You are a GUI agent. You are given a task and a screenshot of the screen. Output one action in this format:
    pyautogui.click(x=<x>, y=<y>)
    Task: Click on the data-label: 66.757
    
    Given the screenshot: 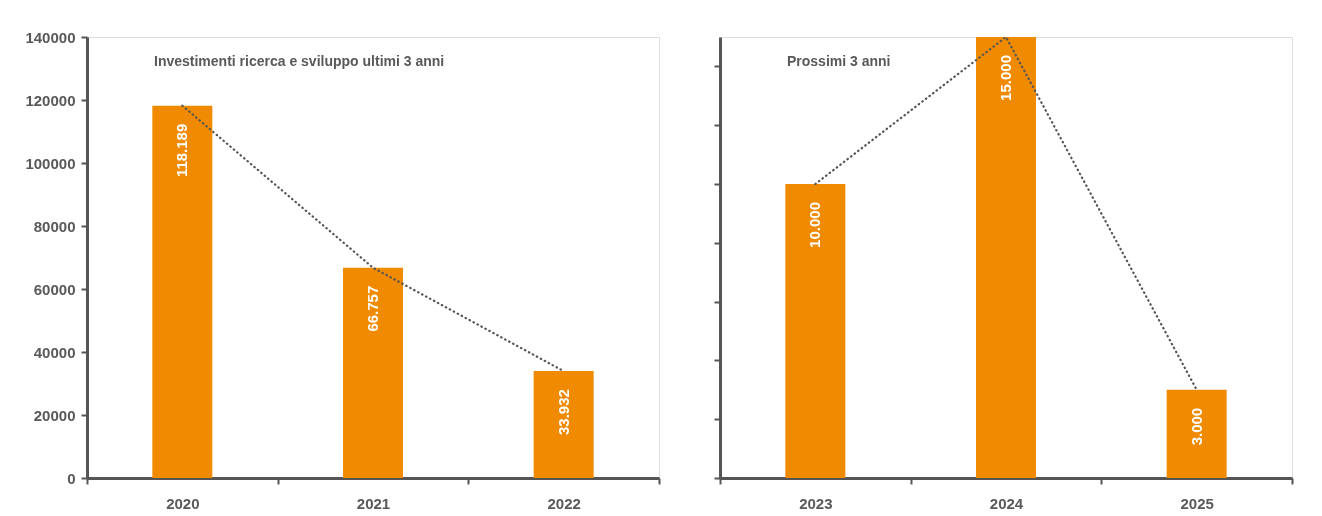 What is the action you would take?
    pyautogui.click(x=372, y=308)
    